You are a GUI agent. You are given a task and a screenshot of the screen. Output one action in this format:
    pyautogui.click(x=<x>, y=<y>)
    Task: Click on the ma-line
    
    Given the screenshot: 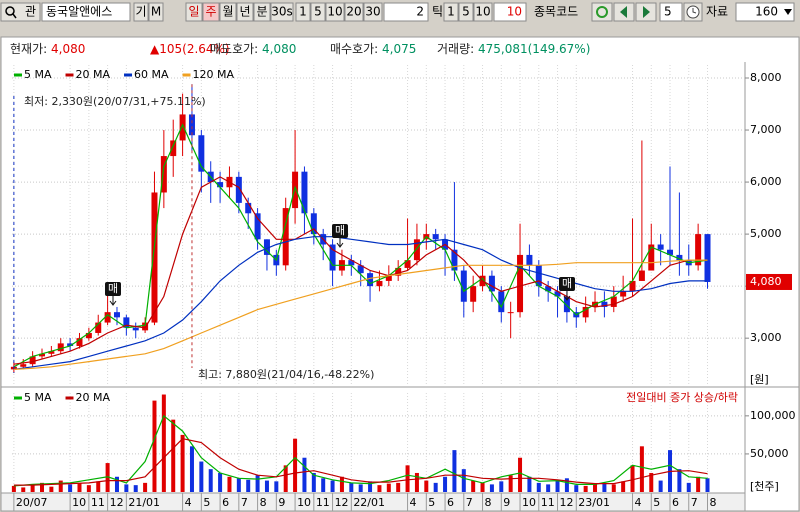 What is the action you would take?
    pyautogui.click(x=360, y=462)
    